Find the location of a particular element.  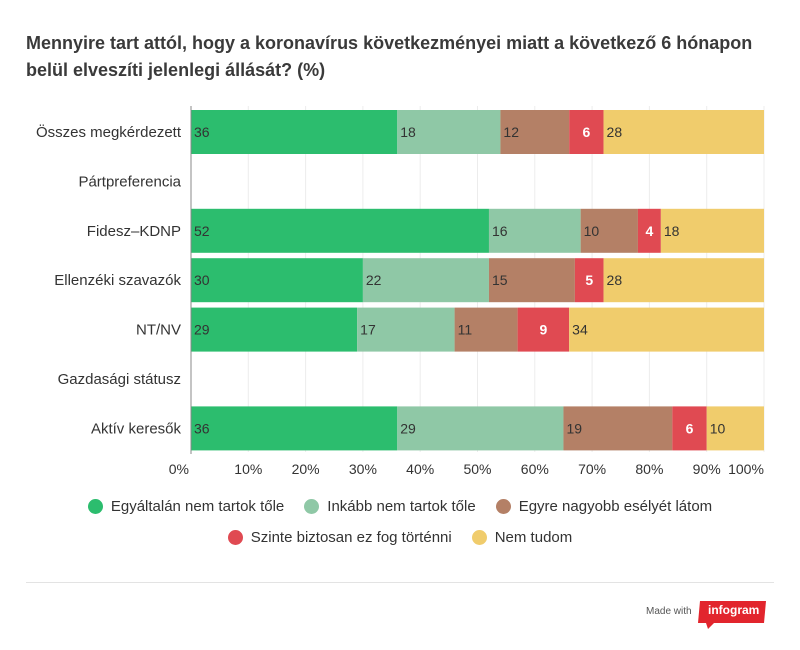

x-tick-label: 0% is located at coordinates (179, 469).